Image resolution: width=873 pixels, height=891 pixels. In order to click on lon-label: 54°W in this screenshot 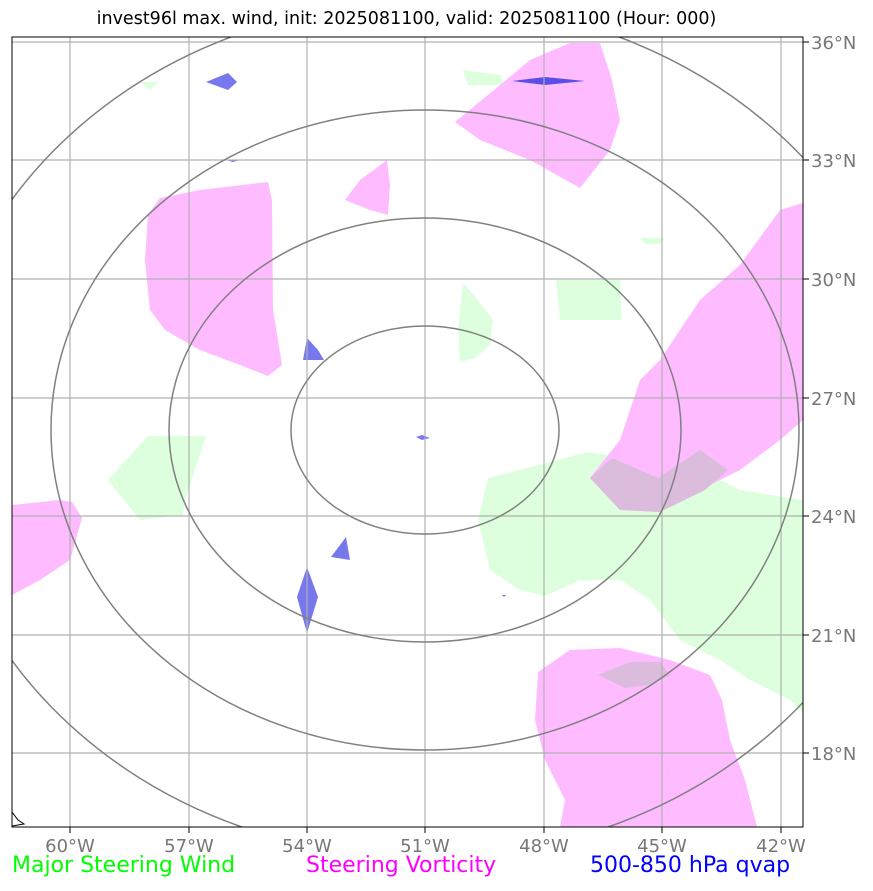, I will do `click(307, 846)`.